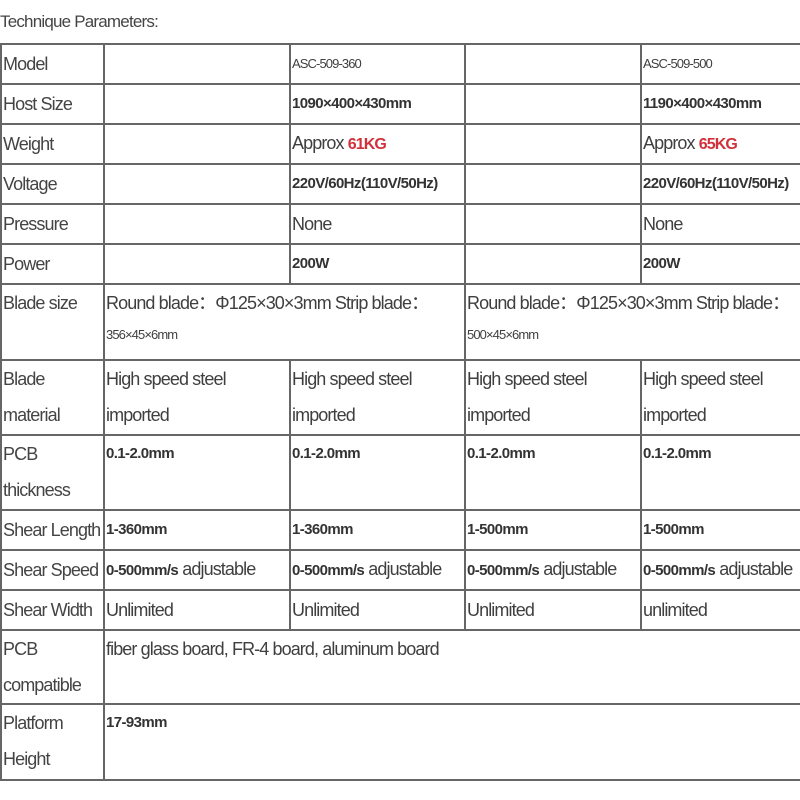  What do you see at coordinates (197, 472) in the screenshot?
I see `pcb-thickness-1: 0.1-2.0mm` at bounding box center [197, 472].